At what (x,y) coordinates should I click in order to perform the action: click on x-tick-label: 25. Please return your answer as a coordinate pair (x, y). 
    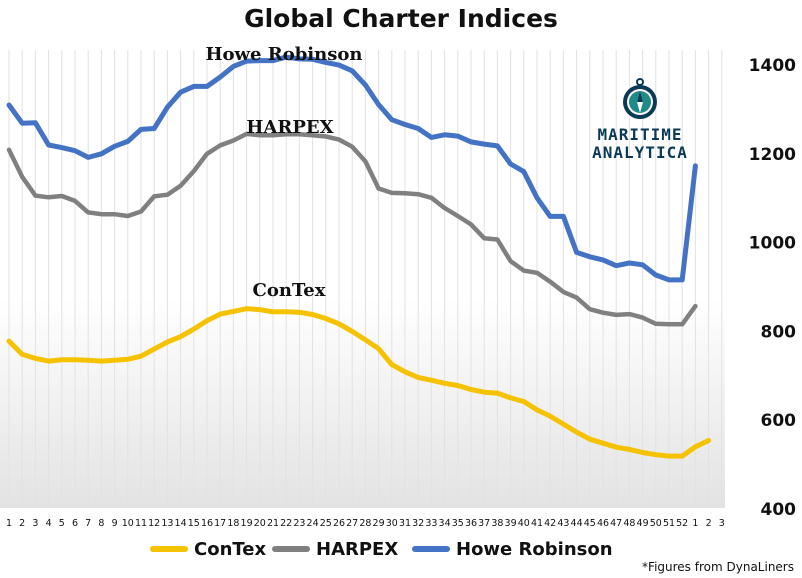
    Looking at the image, I should click on (326, 523).